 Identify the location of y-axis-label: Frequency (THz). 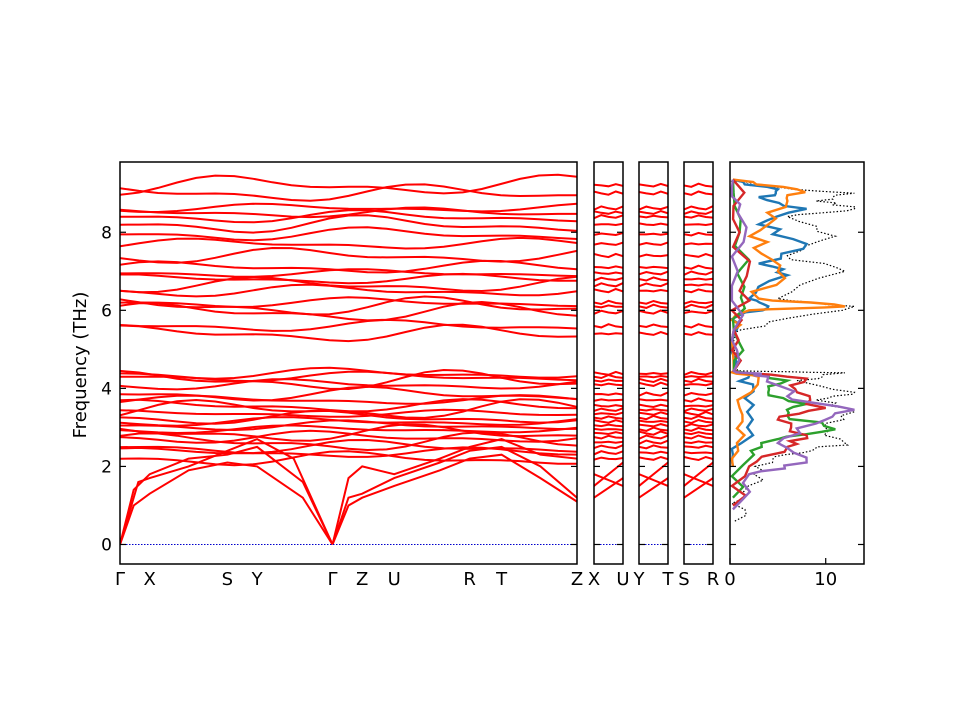
(80, 365).